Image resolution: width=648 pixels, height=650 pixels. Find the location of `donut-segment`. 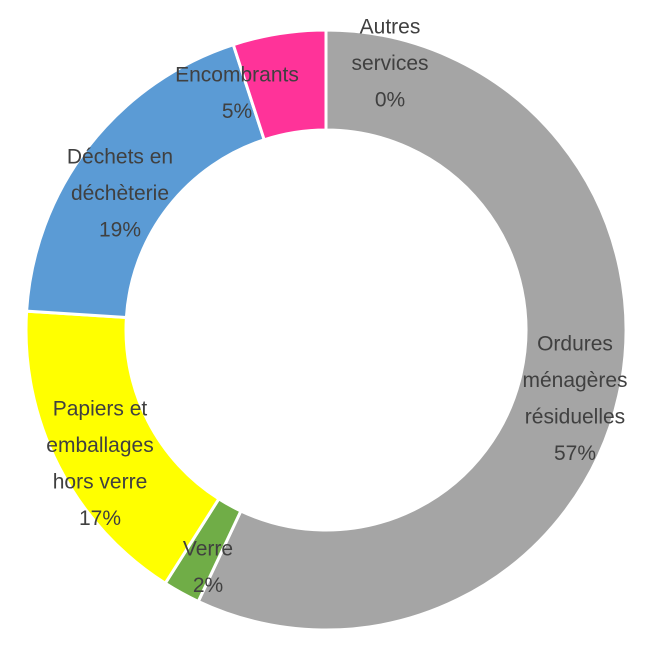

donut-segment is located at coordinates (279, 85).